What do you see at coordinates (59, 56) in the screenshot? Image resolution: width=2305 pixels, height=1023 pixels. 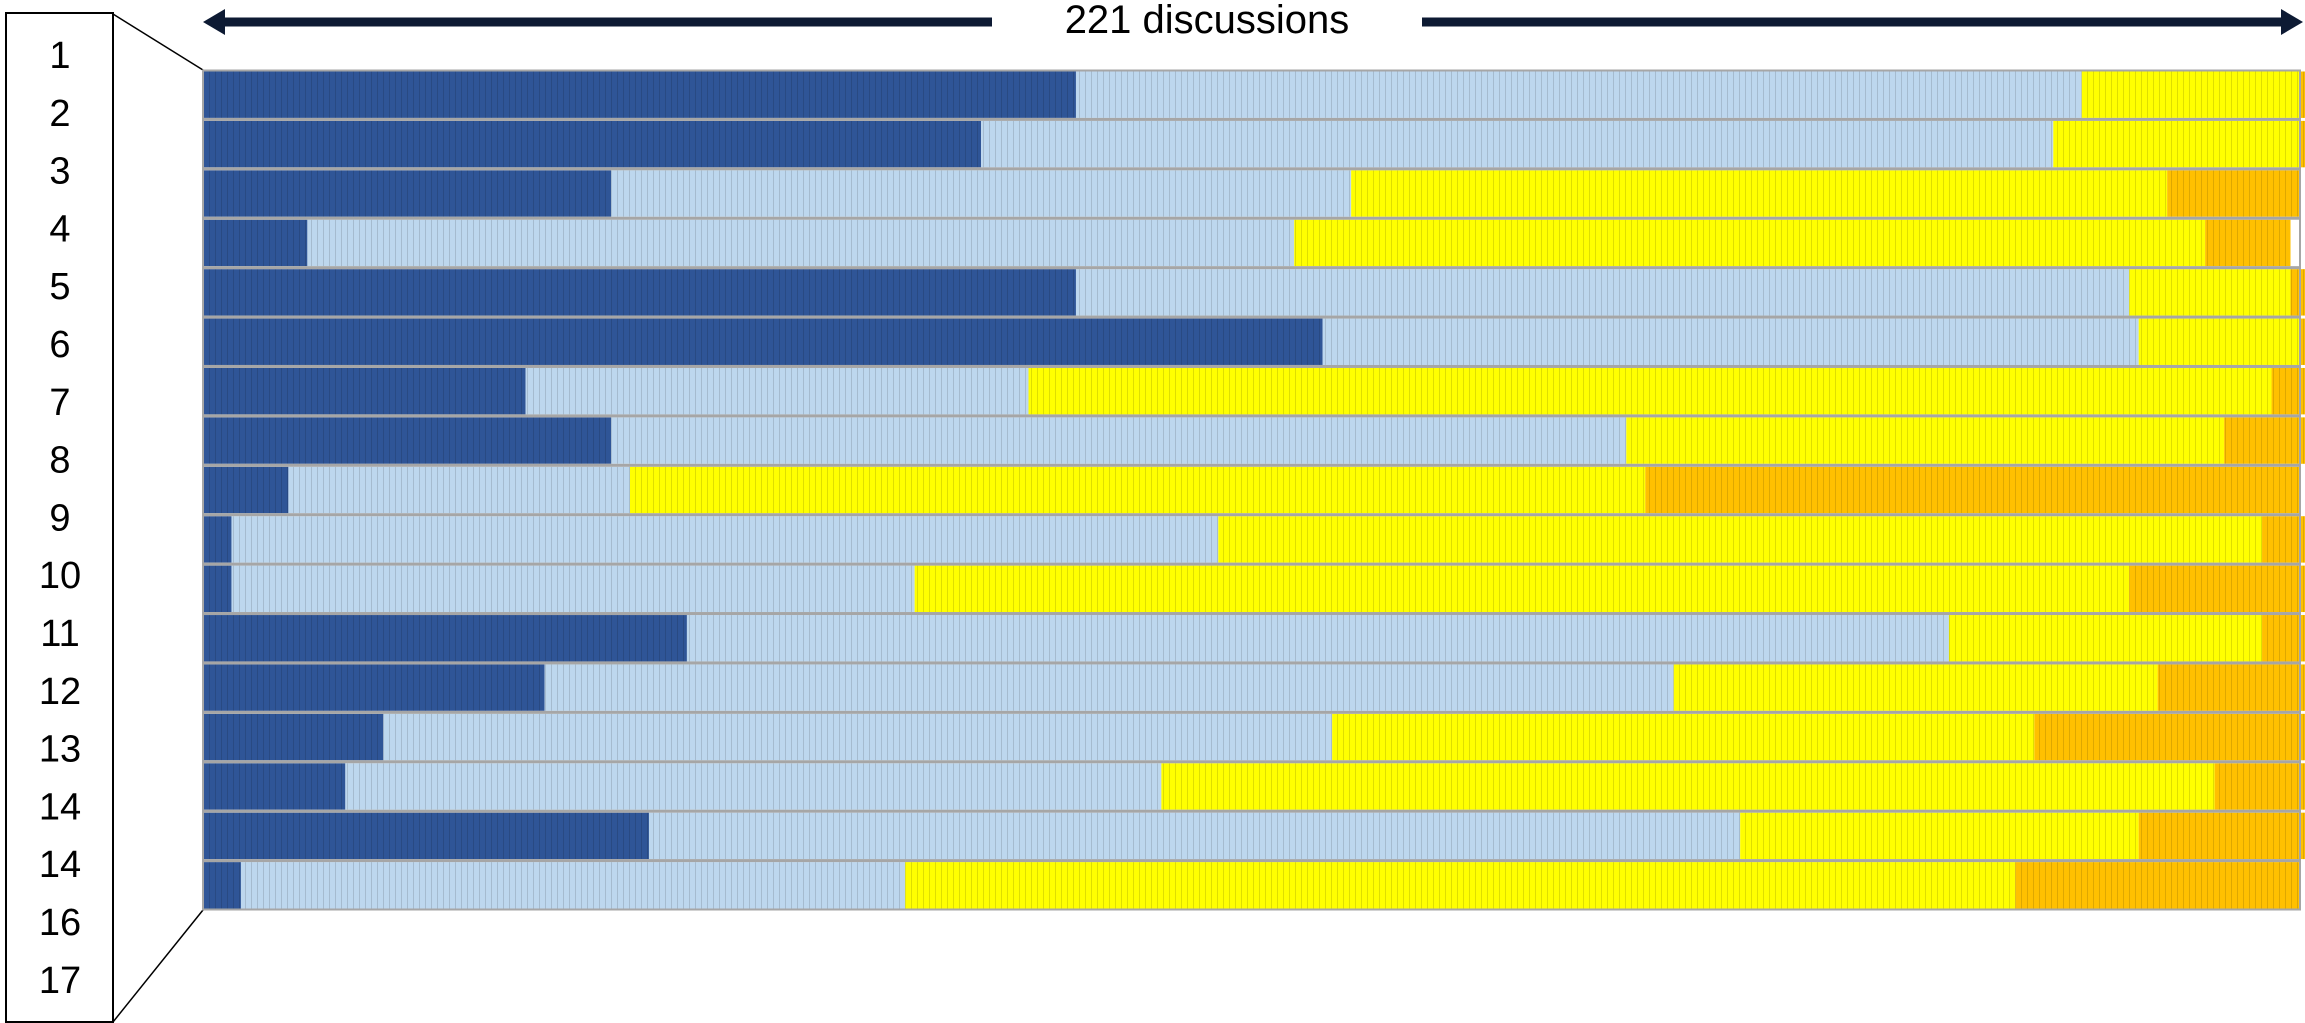 I see `row-label: 1` at bounding box center [59, 56].